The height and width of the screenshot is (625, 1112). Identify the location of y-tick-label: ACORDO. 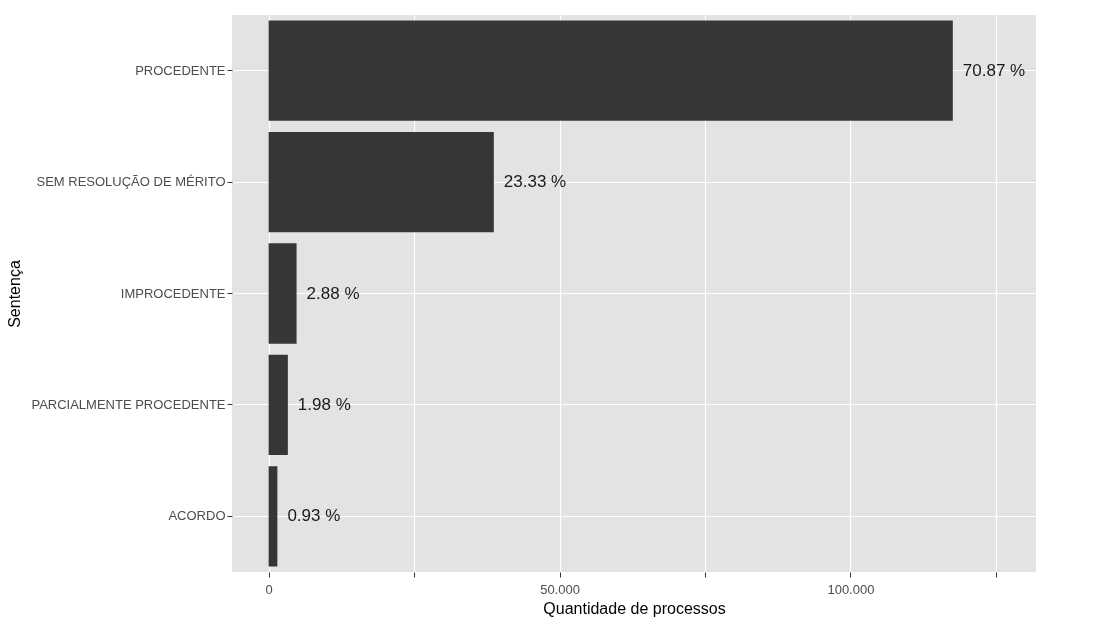
(197, 516).